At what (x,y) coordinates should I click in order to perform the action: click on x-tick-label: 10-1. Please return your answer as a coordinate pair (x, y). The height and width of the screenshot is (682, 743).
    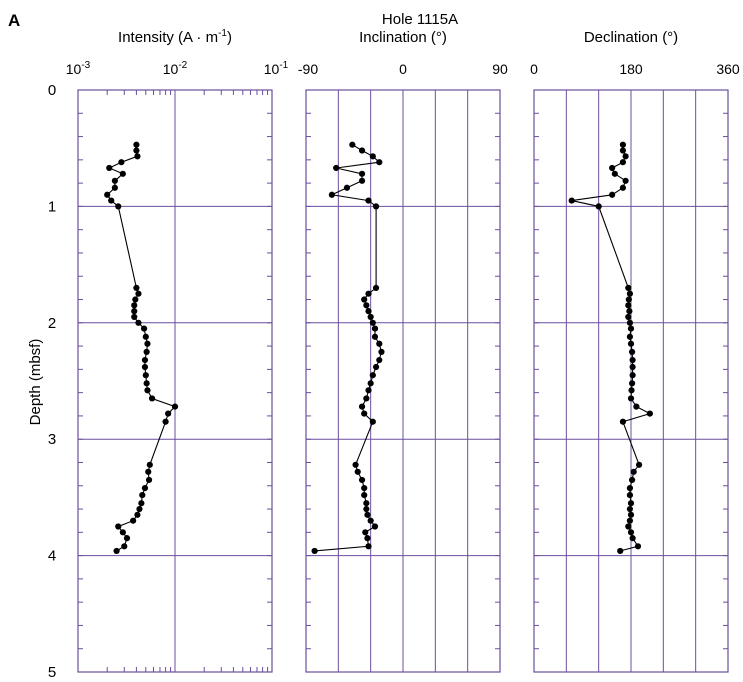
    Looking at the image, I should click on (276, 68).